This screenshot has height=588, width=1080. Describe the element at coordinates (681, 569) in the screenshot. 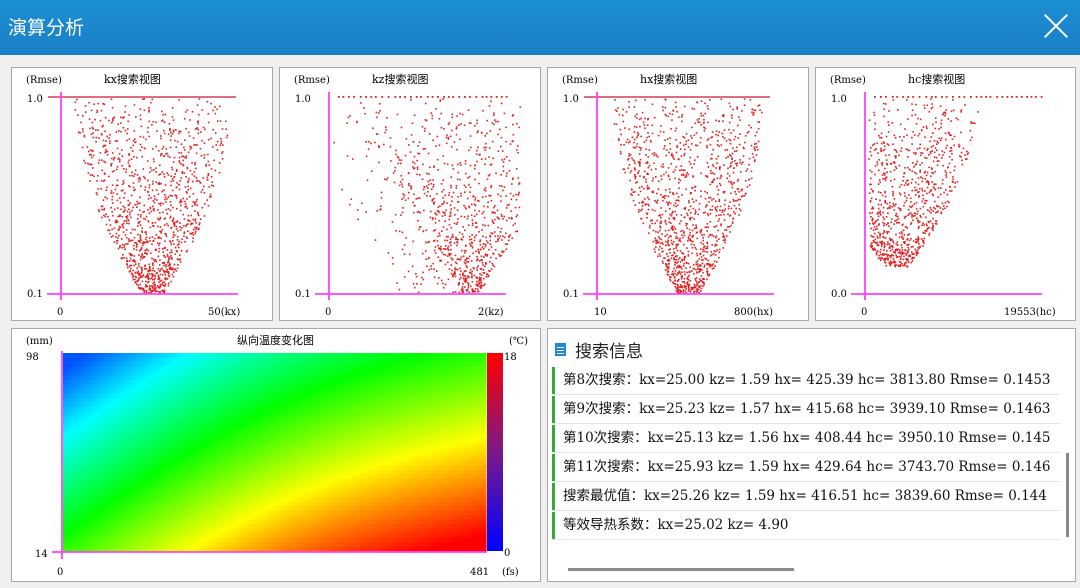

I see `horizontal-scrollbar` at that location.